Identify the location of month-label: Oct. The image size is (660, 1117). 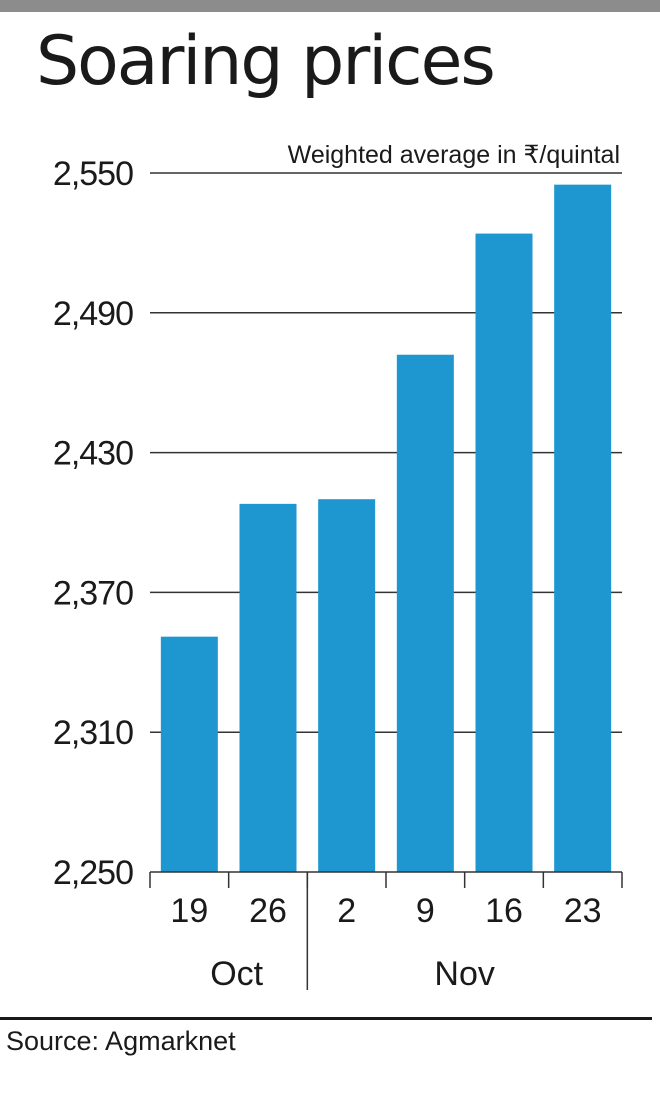
(236, 974).